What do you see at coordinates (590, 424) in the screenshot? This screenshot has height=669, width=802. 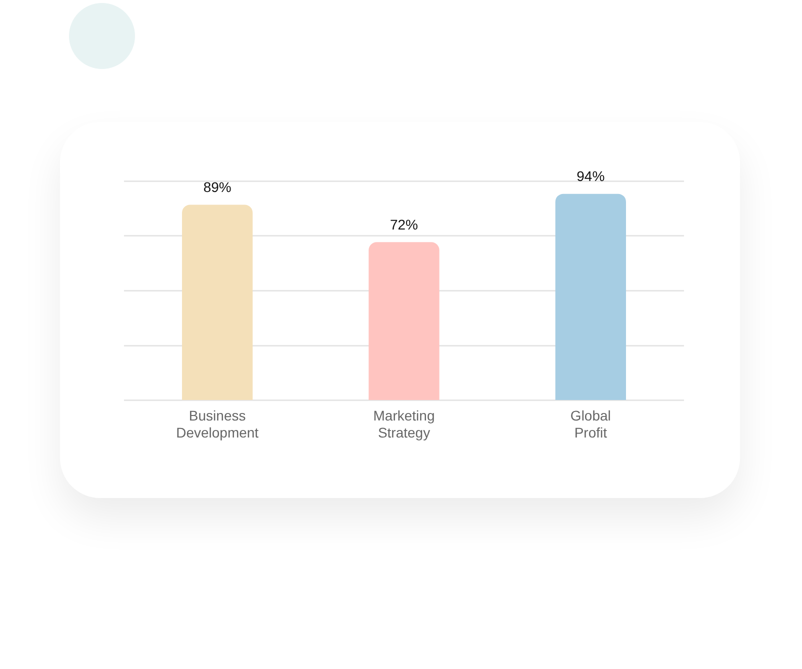 I see `x-tick-label: Global Profit` at bounding box center [590, 424].